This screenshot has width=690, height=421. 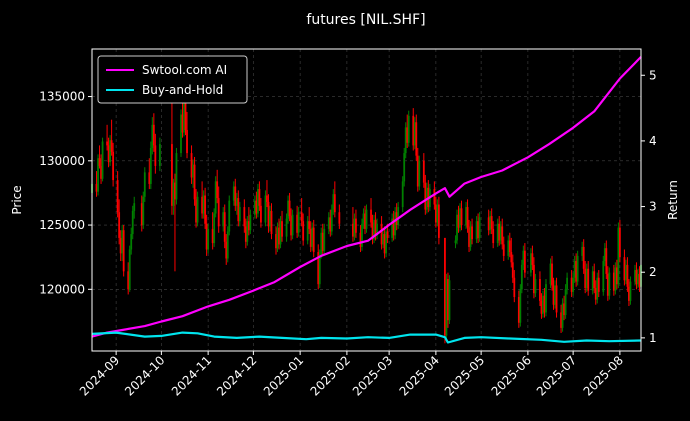 I want to click on legend-box, so click(x=172, y=79).